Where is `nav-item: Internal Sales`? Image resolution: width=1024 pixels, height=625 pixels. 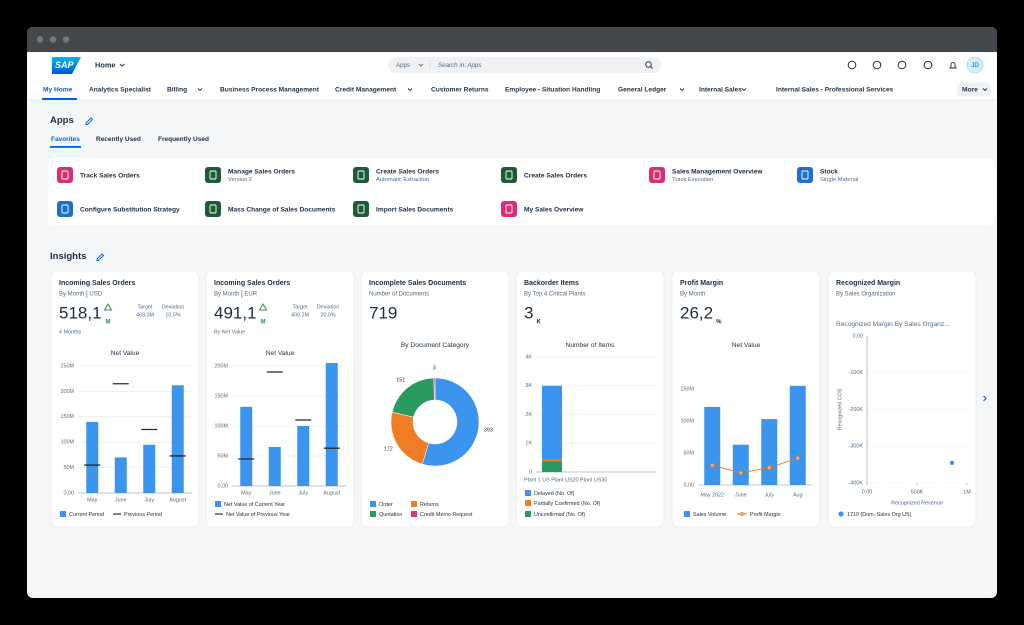 nav-item: Internal Sales is located at coordinates (720, 90).